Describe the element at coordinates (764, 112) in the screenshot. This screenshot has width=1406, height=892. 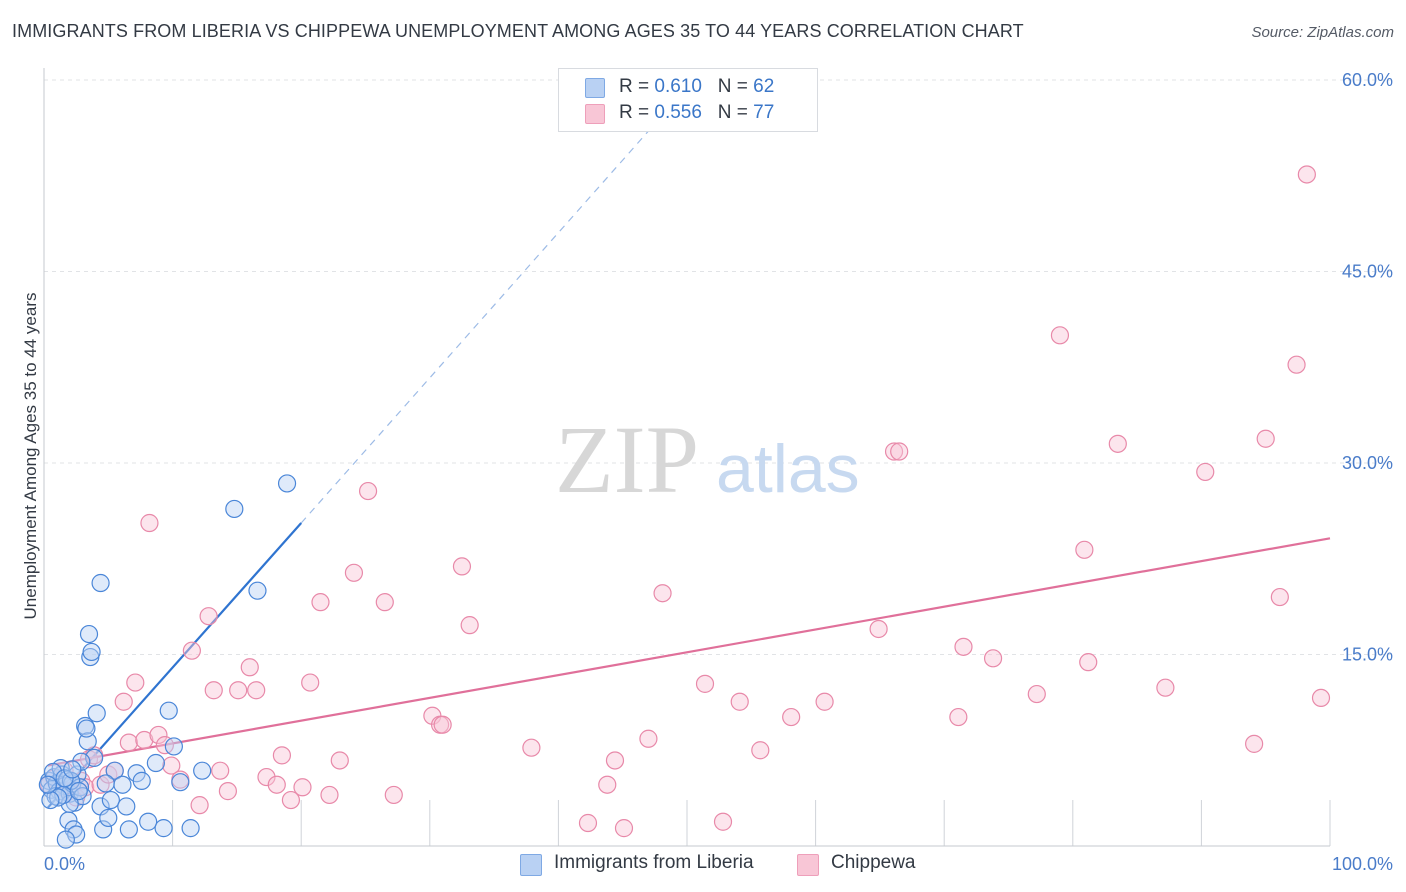
I see `legend-n-value-chippewa: 77` at that location.